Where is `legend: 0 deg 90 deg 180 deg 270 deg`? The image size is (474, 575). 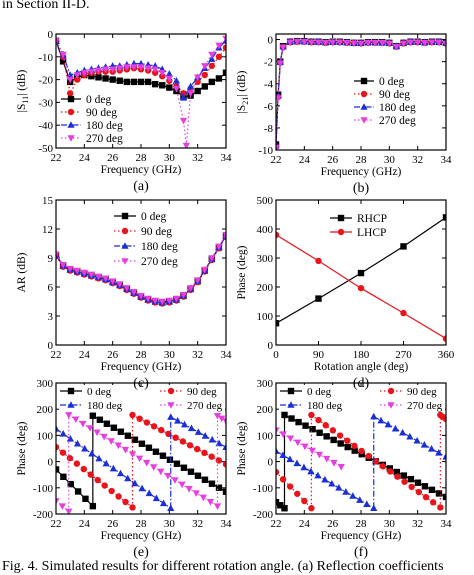 legend: 0 deg 90 deg 180 deg 270 deg is located at coordinates (362, 398).